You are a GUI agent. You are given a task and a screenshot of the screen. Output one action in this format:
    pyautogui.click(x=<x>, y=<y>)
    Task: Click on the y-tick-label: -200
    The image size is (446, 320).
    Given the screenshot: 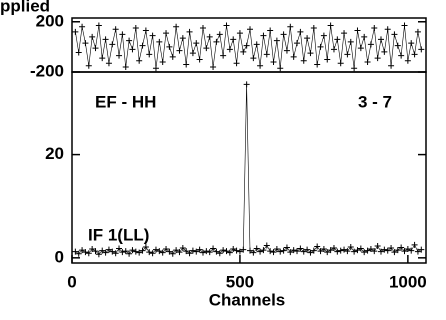 What is the action you would take?
    pyautogui.click(x=47, y=70)
    